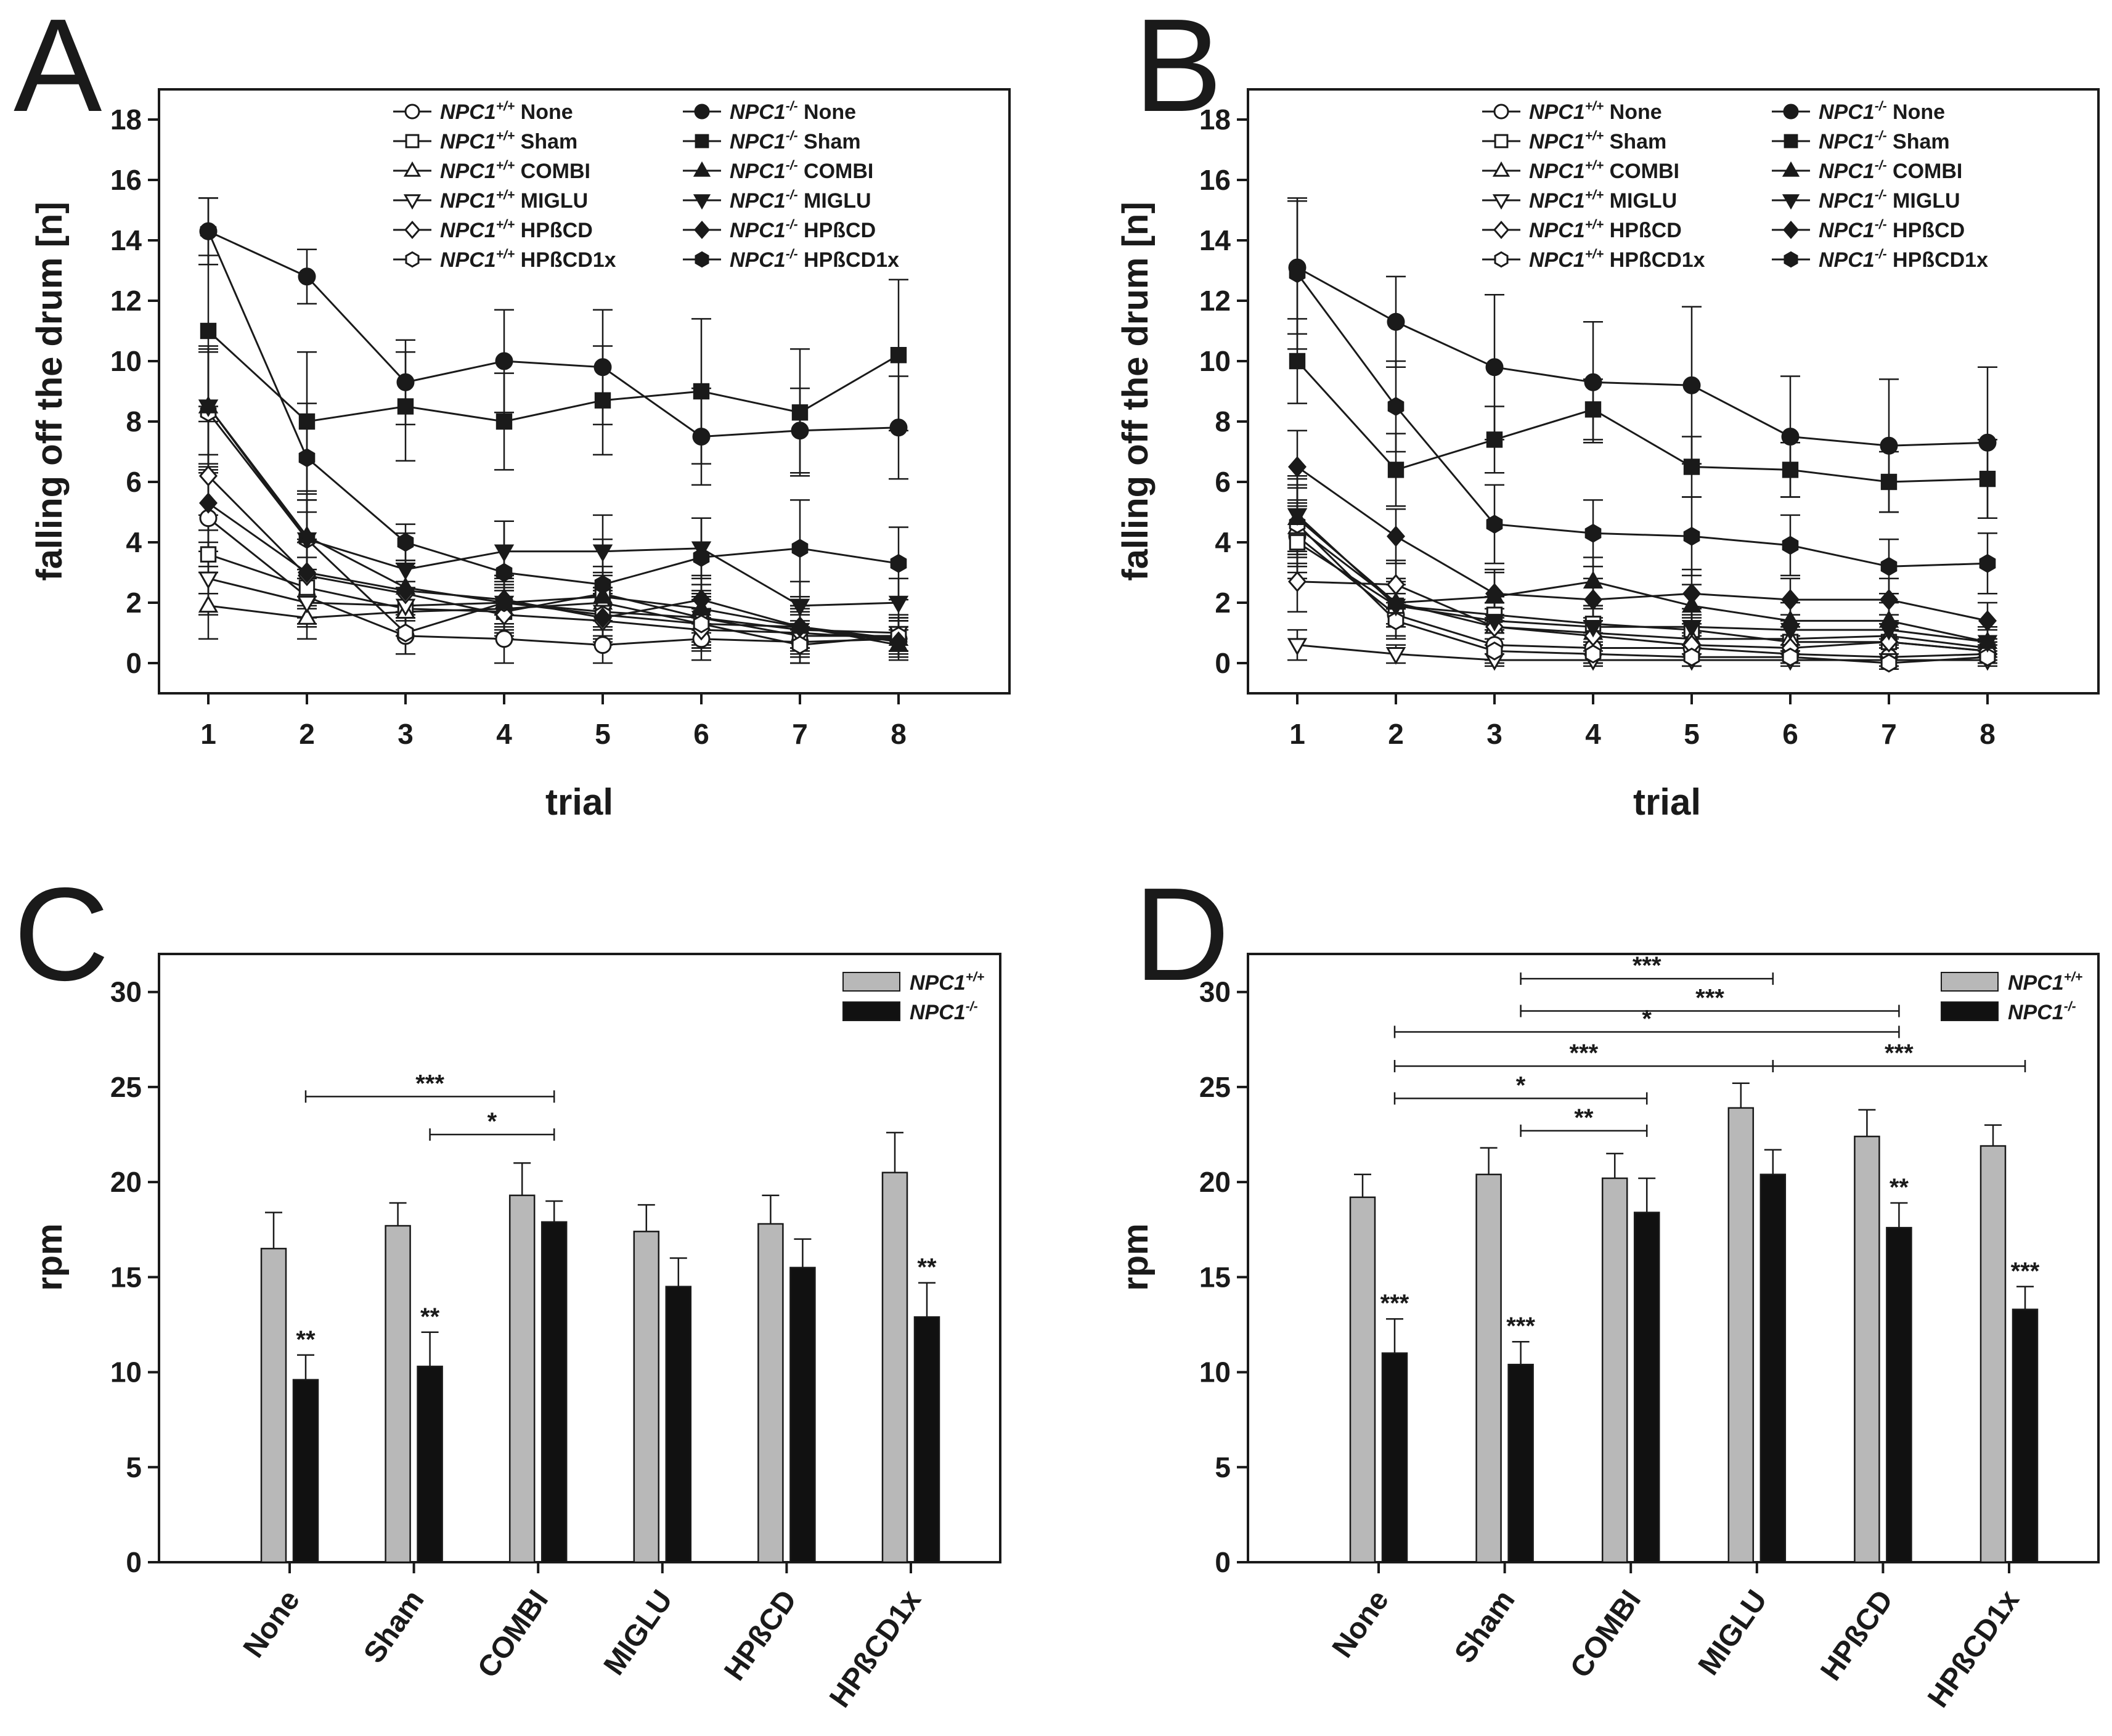 The height and width of the screenshot is (1736, 2112). I want to click on panel-a-y-tick-label-10: 10, so click(126, 361).